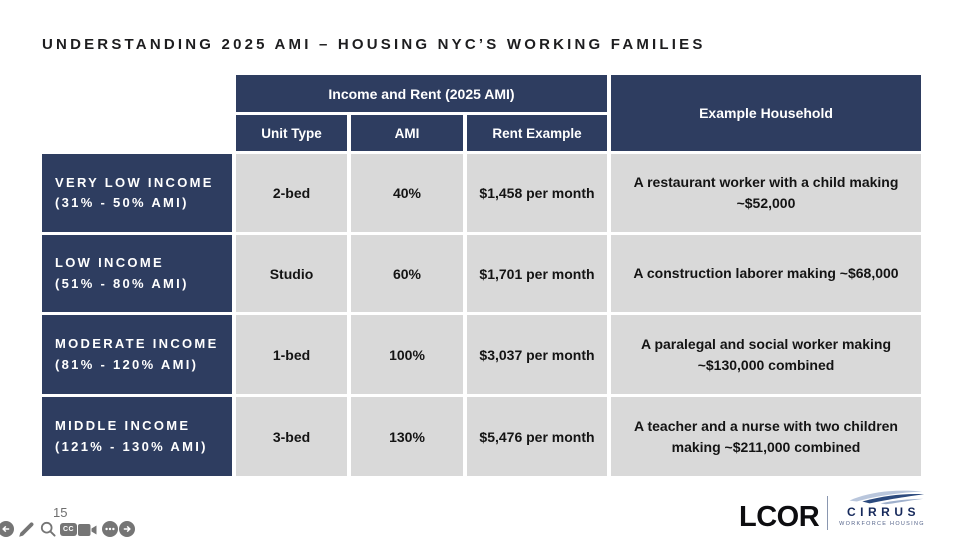  I want to click on row-label-range: (121% - 130% AMI), so click(131, 446).